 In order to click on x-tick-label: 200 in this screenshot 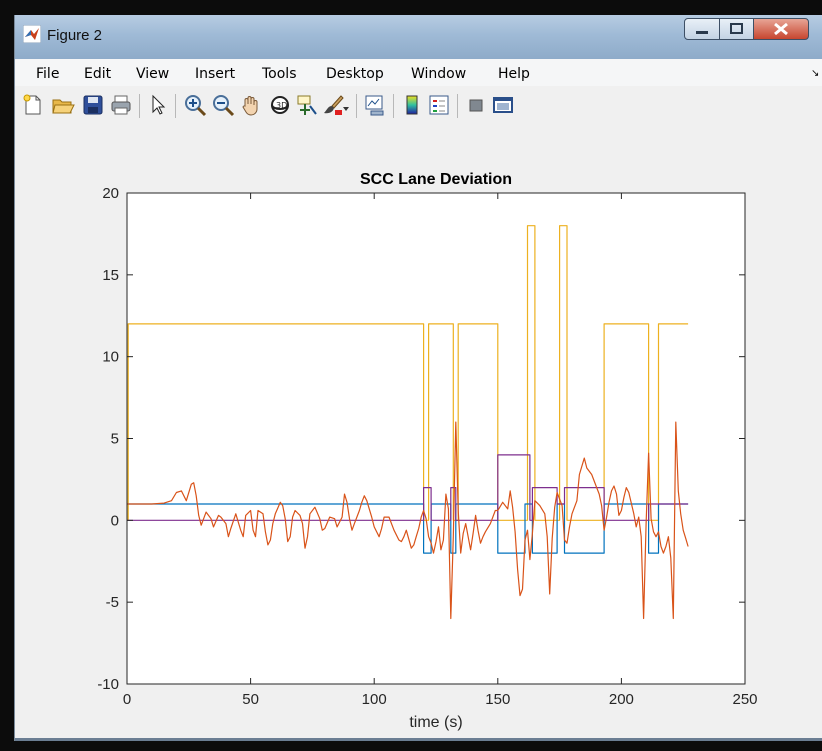, I will do `click(621, 699)`.